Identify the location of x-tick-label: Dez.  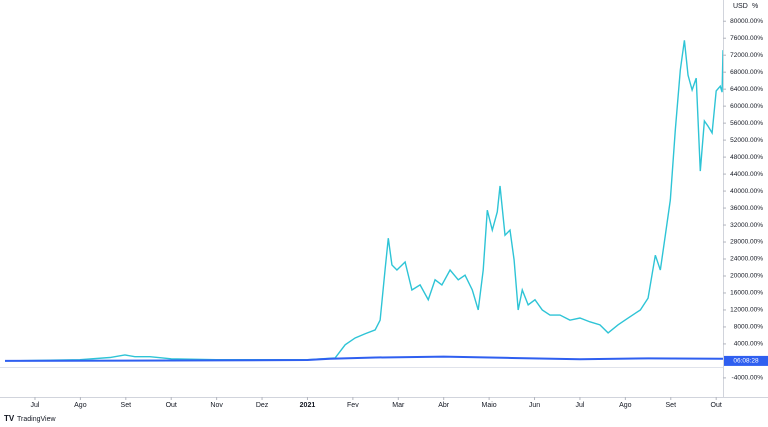
(262, 405).